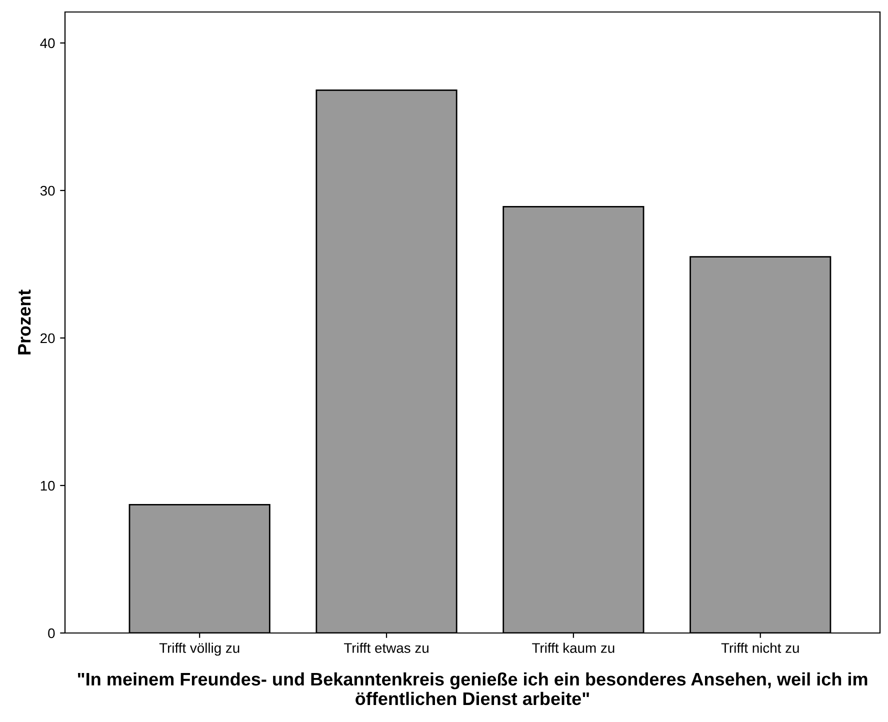  Describe the element at coordinates (47, 485) in the screenshot. I see `y-tick-label: 10` at that location.